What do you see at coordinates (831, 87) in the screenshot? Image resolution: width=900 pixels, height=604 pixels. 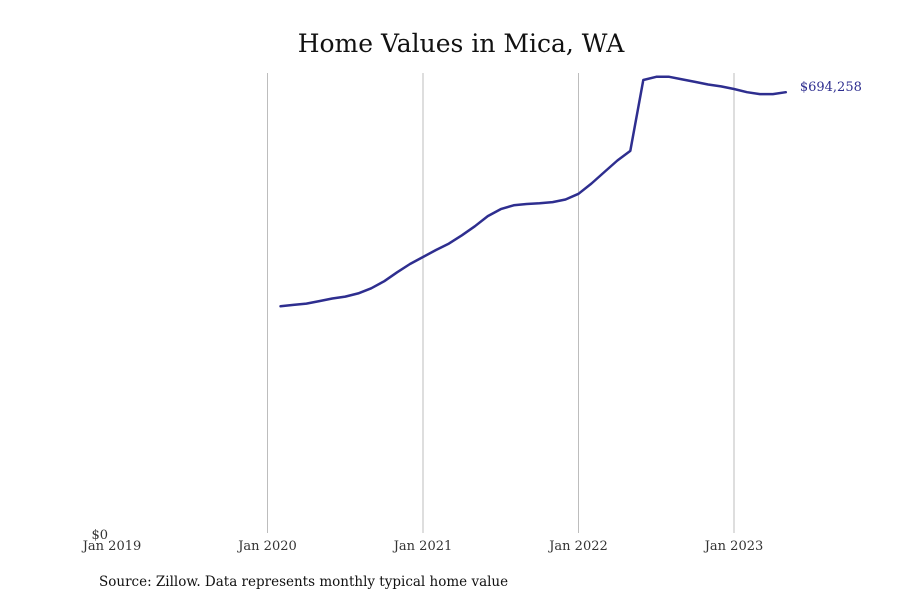 I see `end-value-label: $694,258` at bounding box center [831, 87].